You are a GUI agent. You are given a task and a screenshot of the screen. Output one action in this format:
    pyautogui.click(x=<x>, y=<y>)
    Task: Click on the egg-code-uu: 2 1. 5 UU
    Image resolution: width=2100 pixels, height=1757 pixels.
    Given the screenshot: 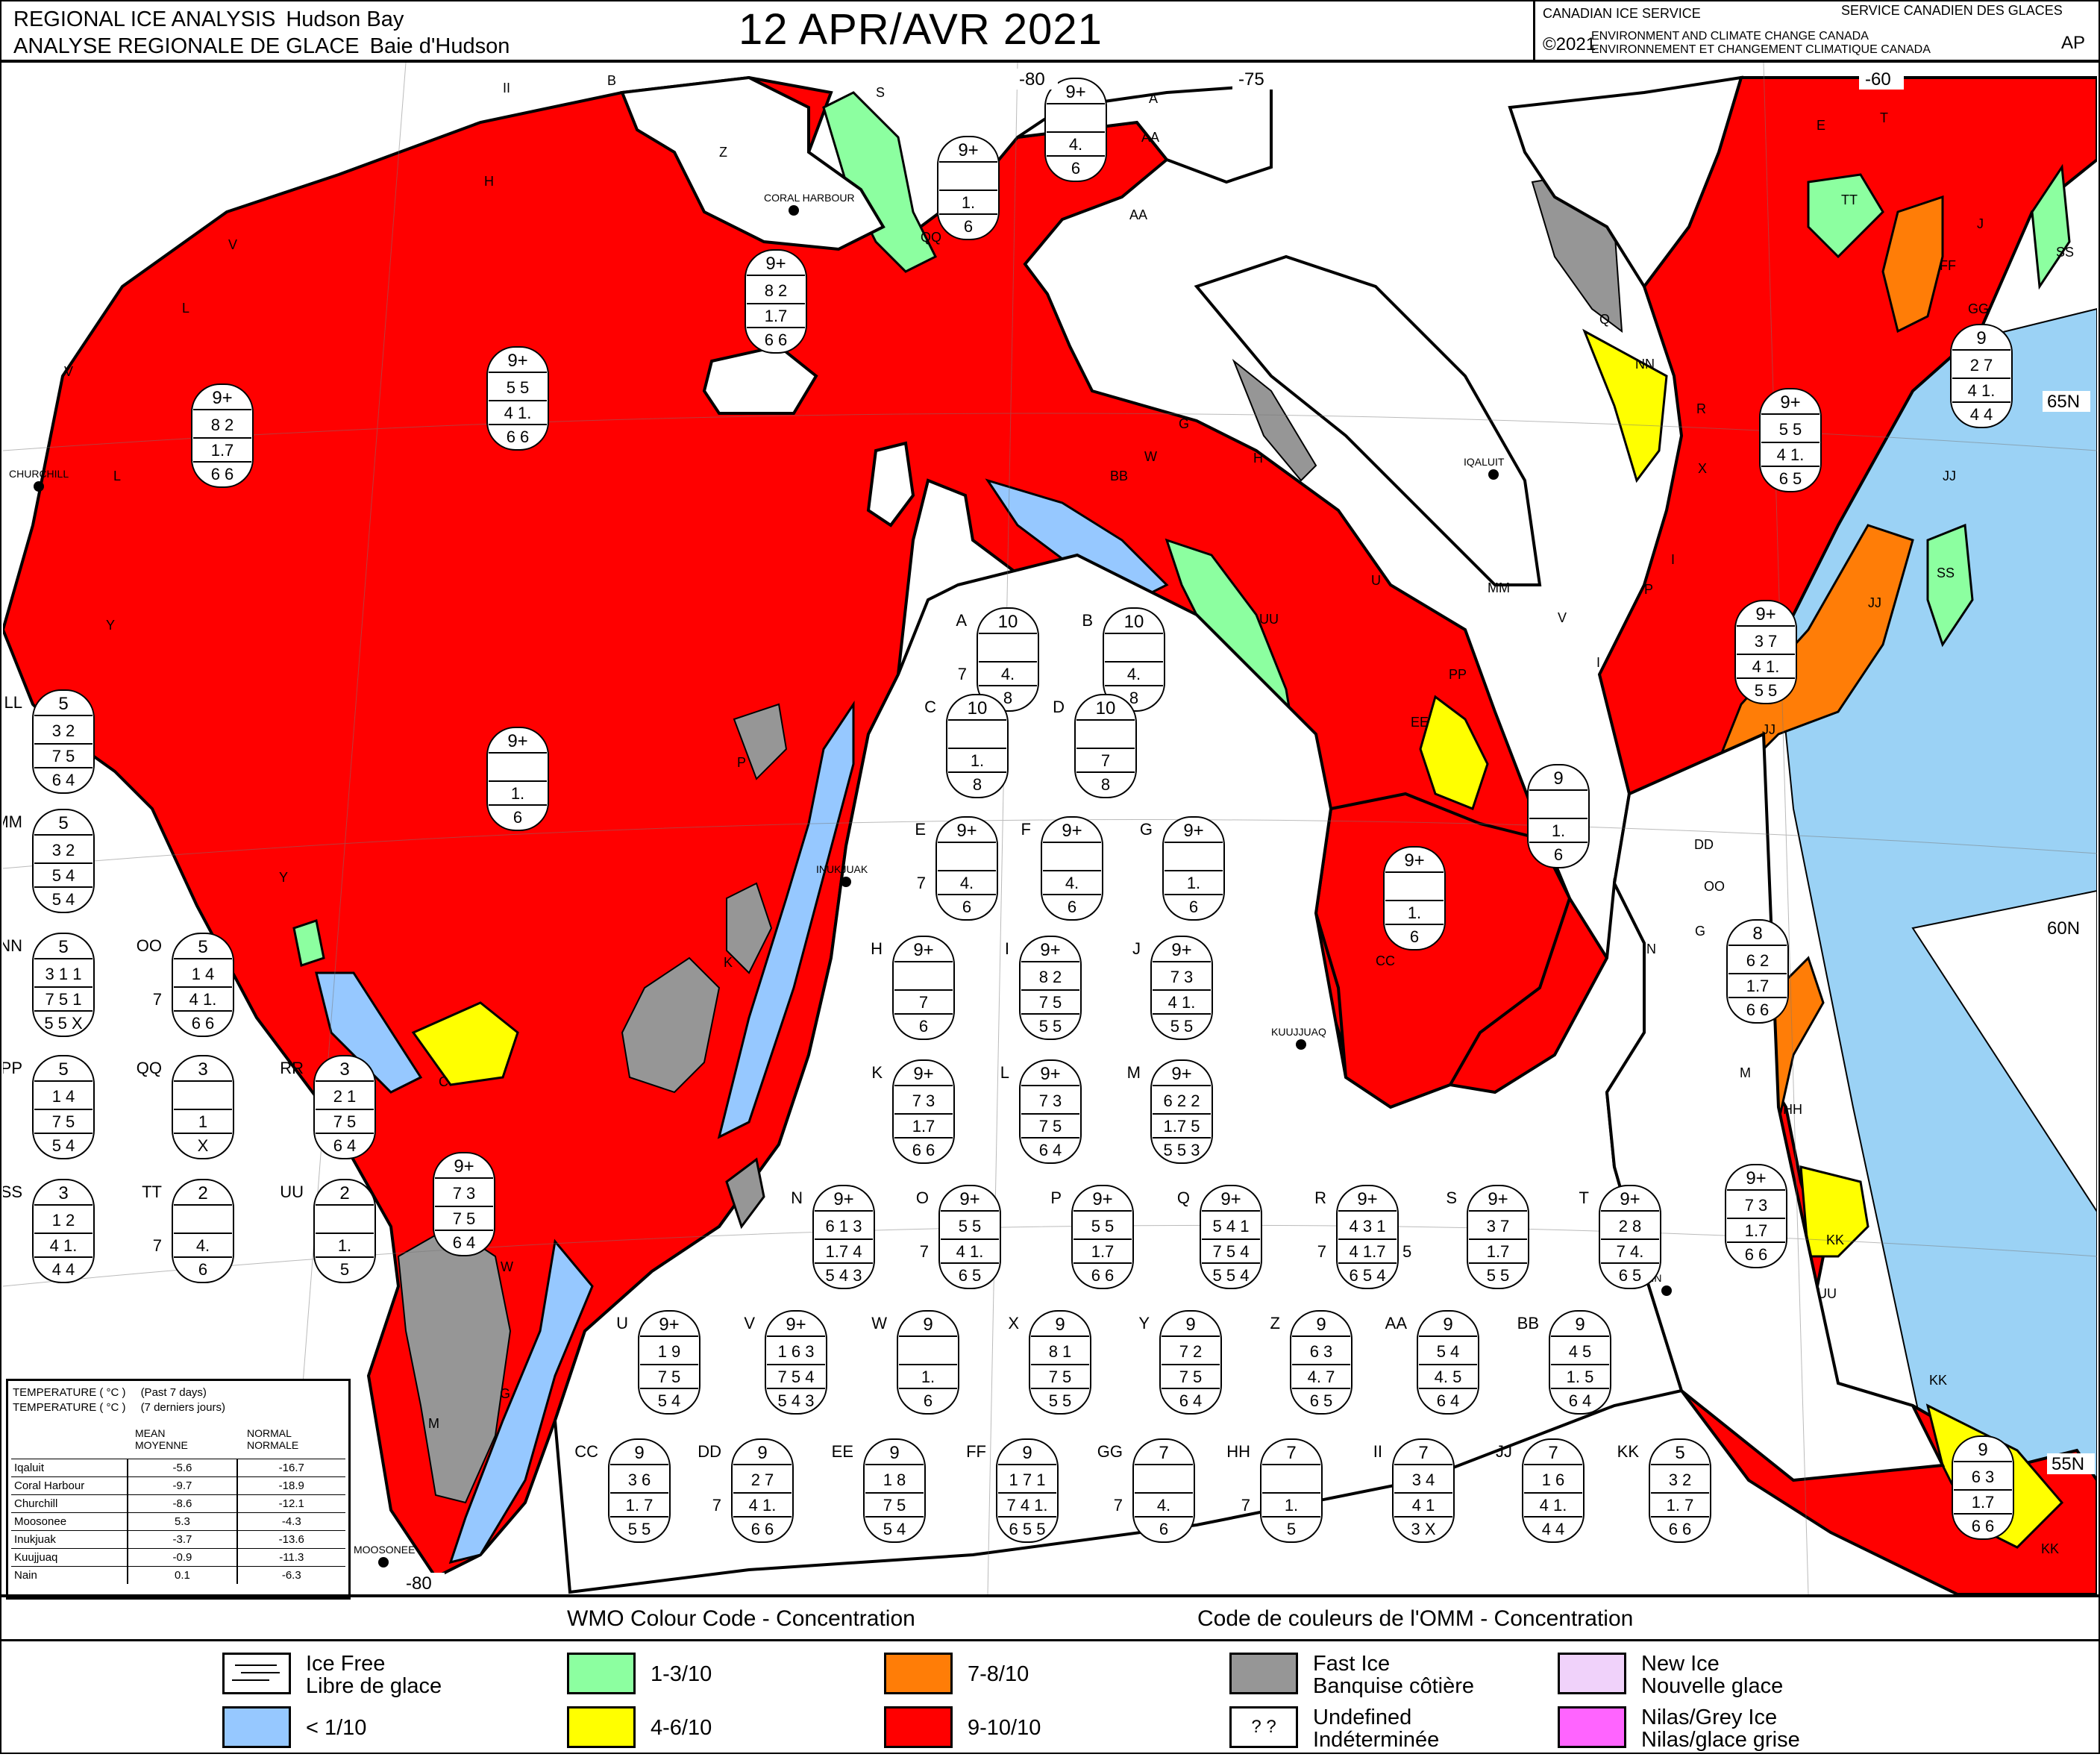 What is the action you would take?
    pyautogui.click(x=328, y=1231)
    